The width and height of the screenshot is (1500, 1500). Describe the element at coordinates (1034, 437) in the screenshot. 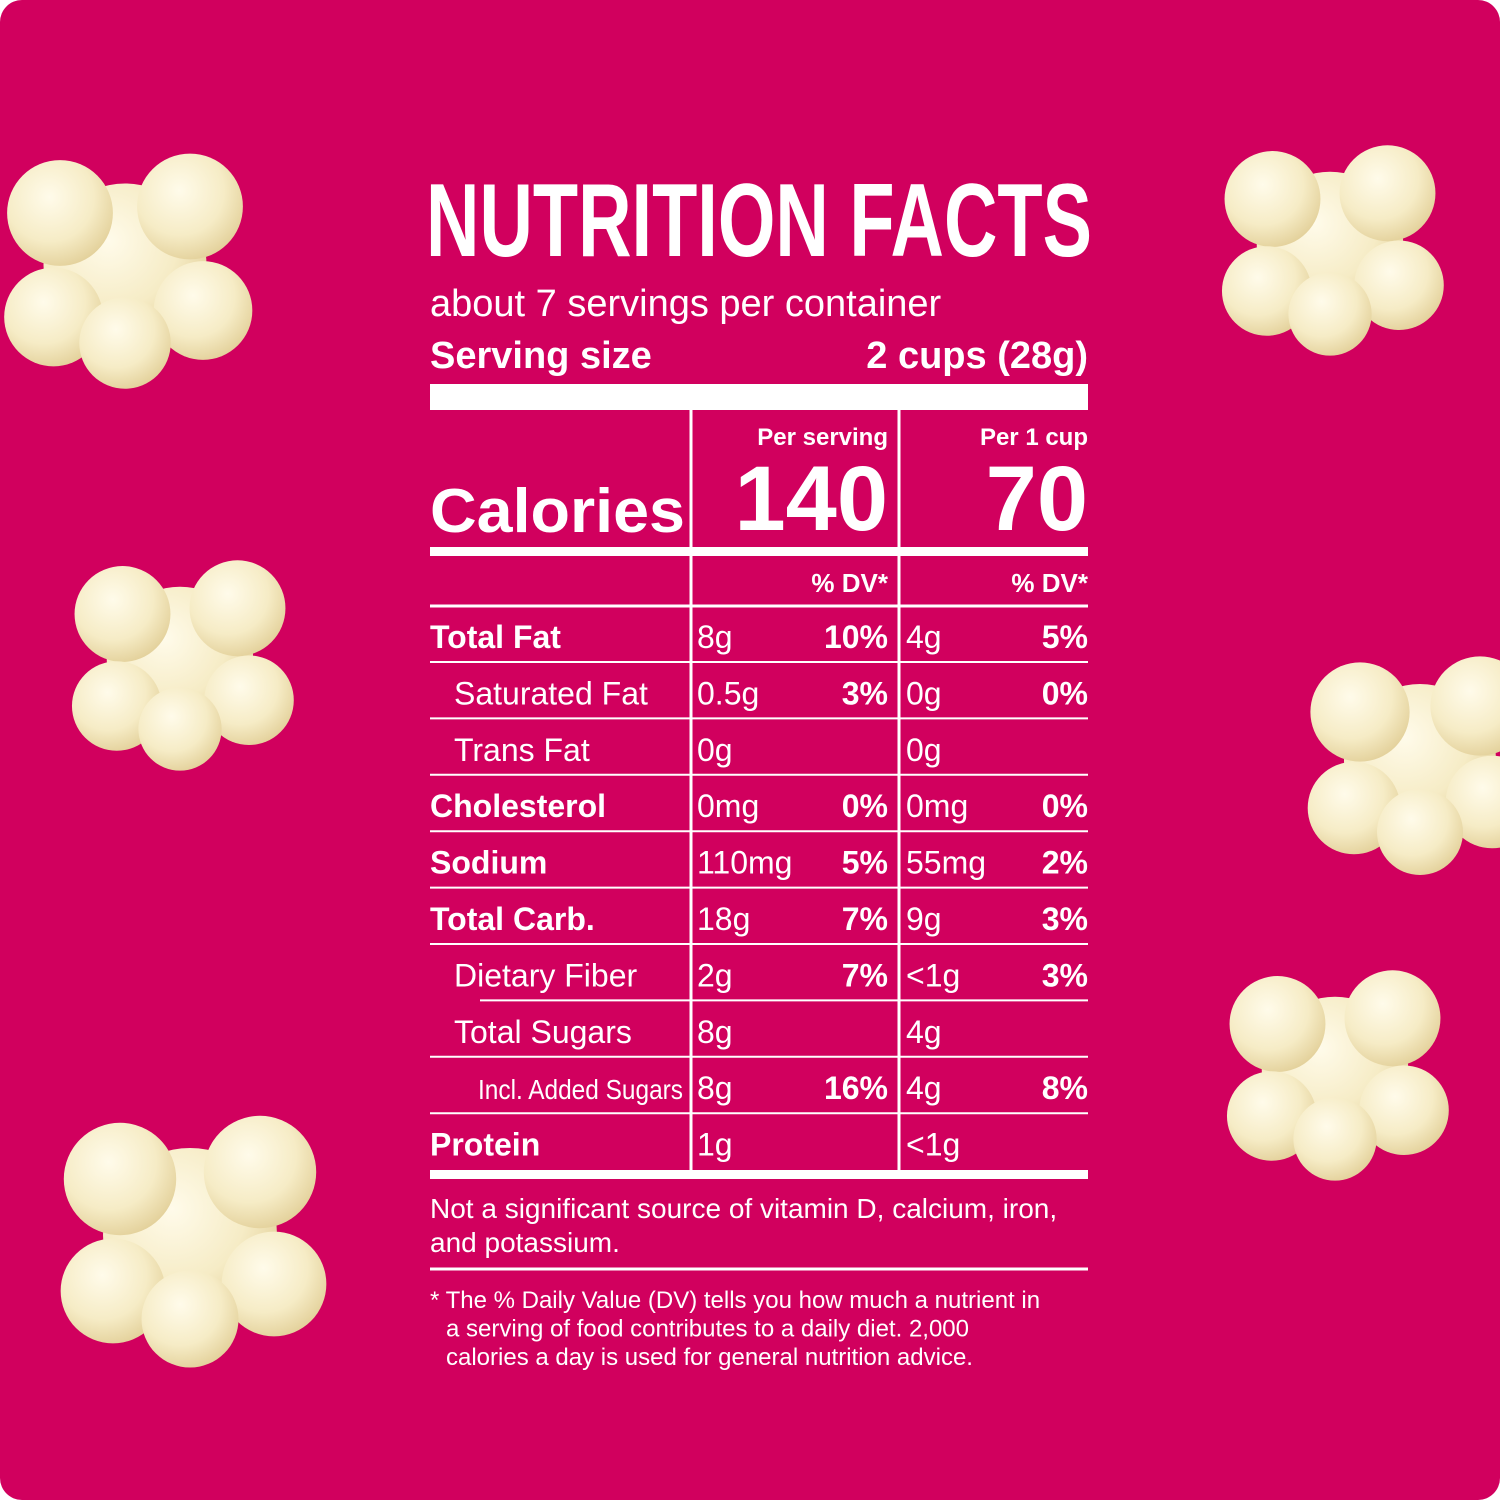

I see `column-header: Per 1 cup` at that location.